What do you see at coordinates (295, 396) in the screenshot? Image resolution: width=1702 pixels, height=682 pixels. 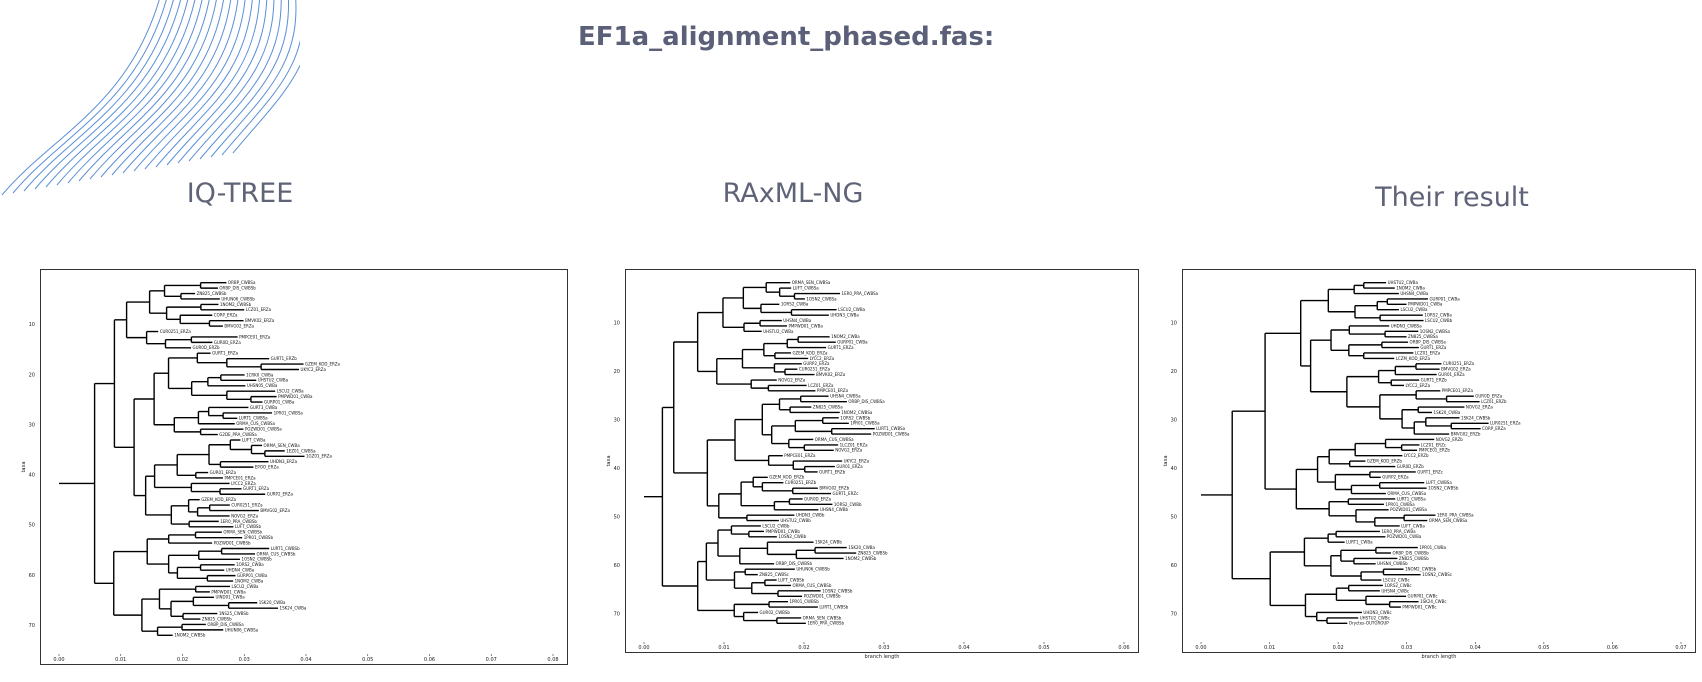 I see `leaf-label: PMPWD01_CWBa` at bounding box center [295, 396].